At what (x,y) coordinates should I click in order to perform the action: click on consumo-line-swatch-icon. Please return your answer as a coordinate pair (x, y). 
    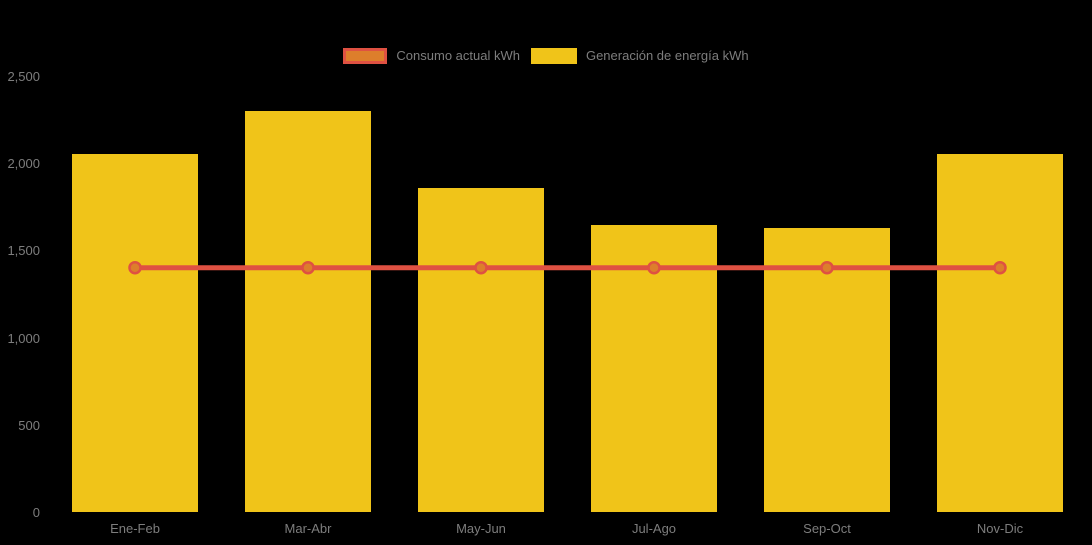
    Looking at the image, I should click on (365, 55).